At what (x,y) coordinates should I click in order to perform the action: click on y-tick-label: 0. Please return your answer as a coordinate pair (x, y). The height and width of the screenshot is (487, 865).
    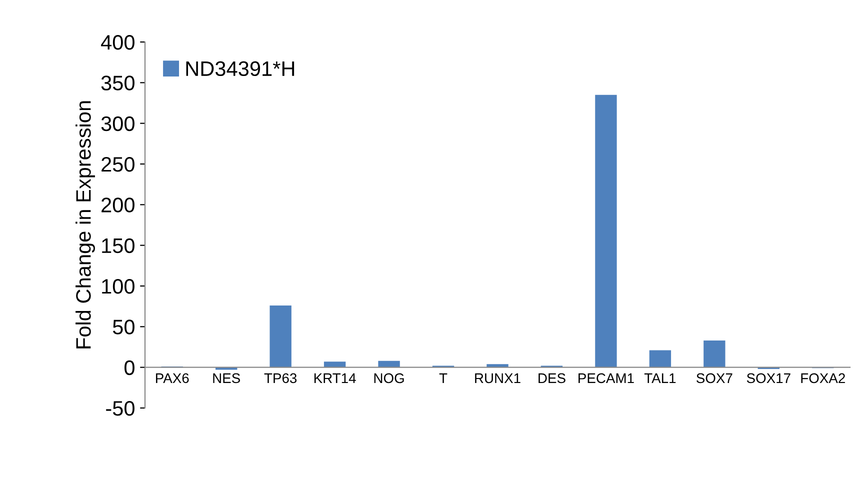
    Looking at the image, I should click on (129, 368).